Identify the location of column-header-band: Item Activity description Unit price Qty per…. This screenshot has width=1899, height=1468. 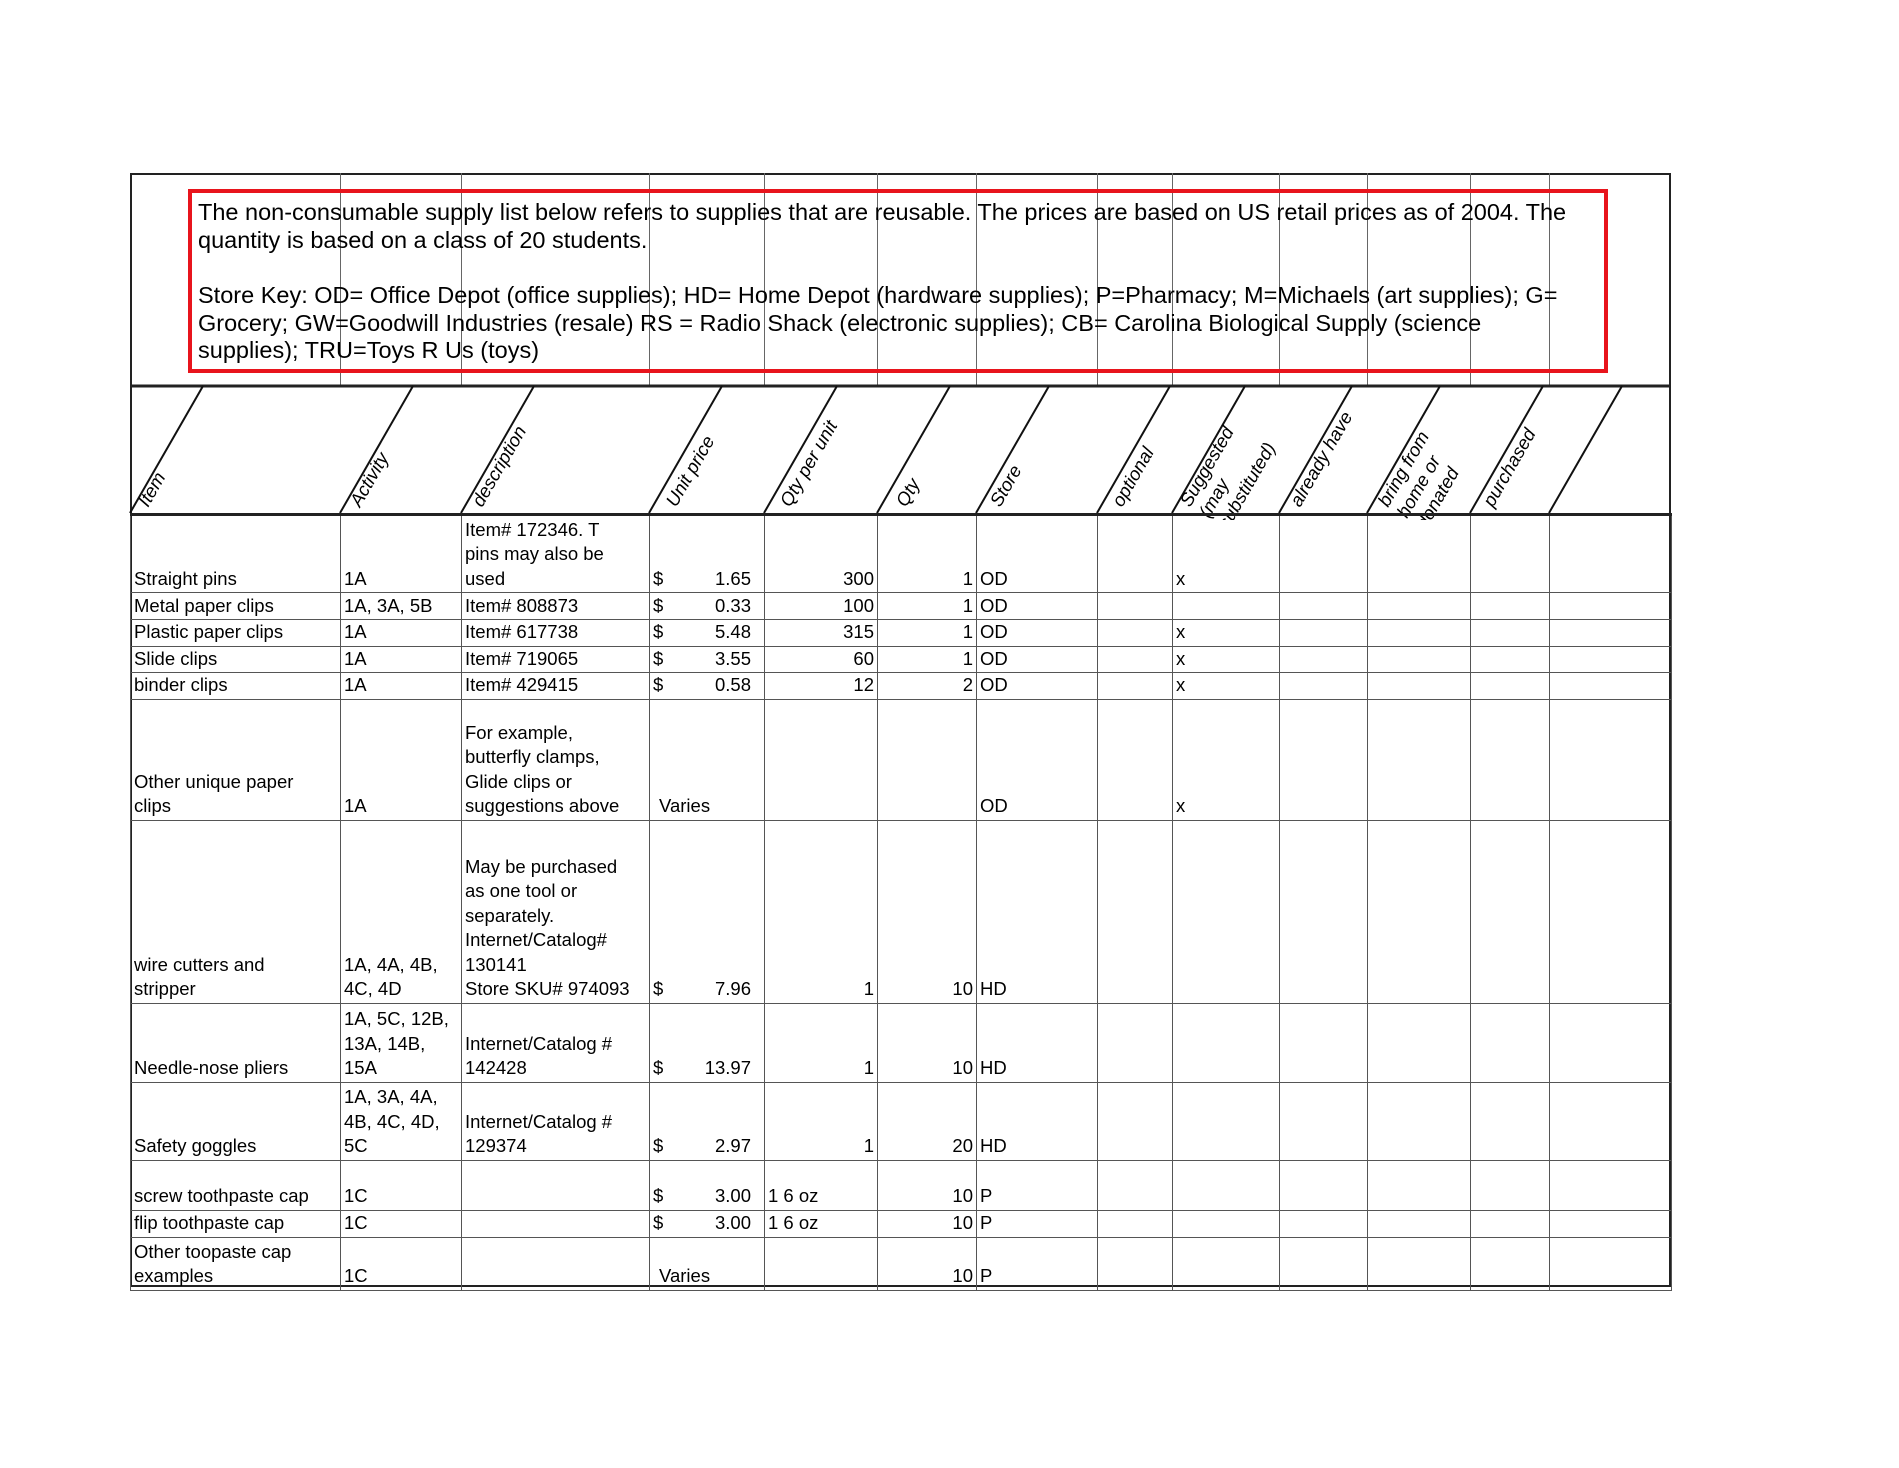
(900, 452).